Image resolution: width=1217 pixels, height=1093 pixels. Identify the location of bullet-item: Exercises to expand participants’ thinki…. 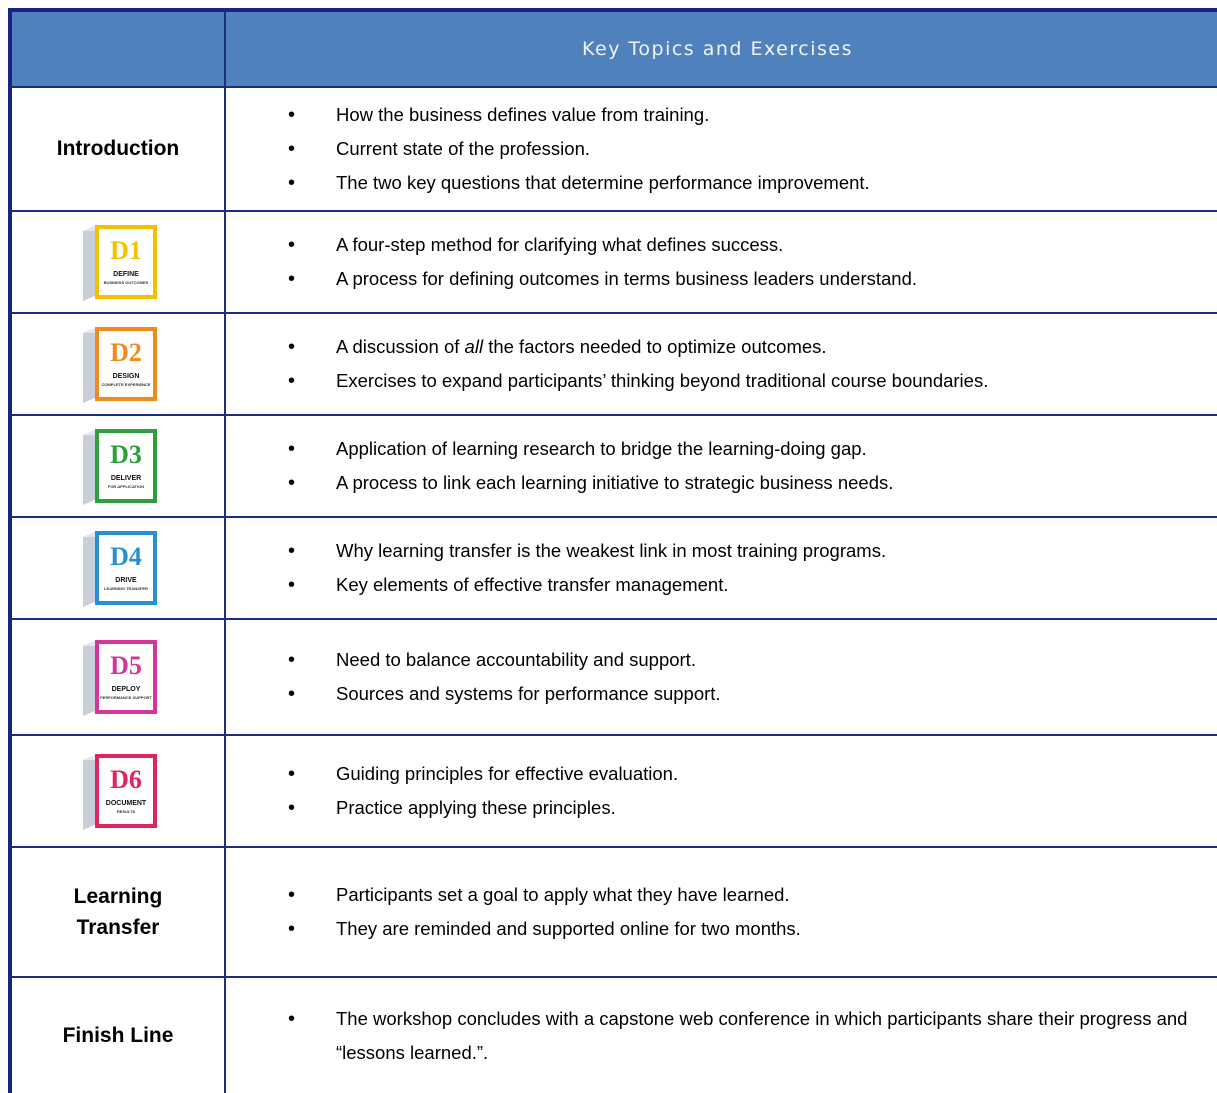
(717, 381).